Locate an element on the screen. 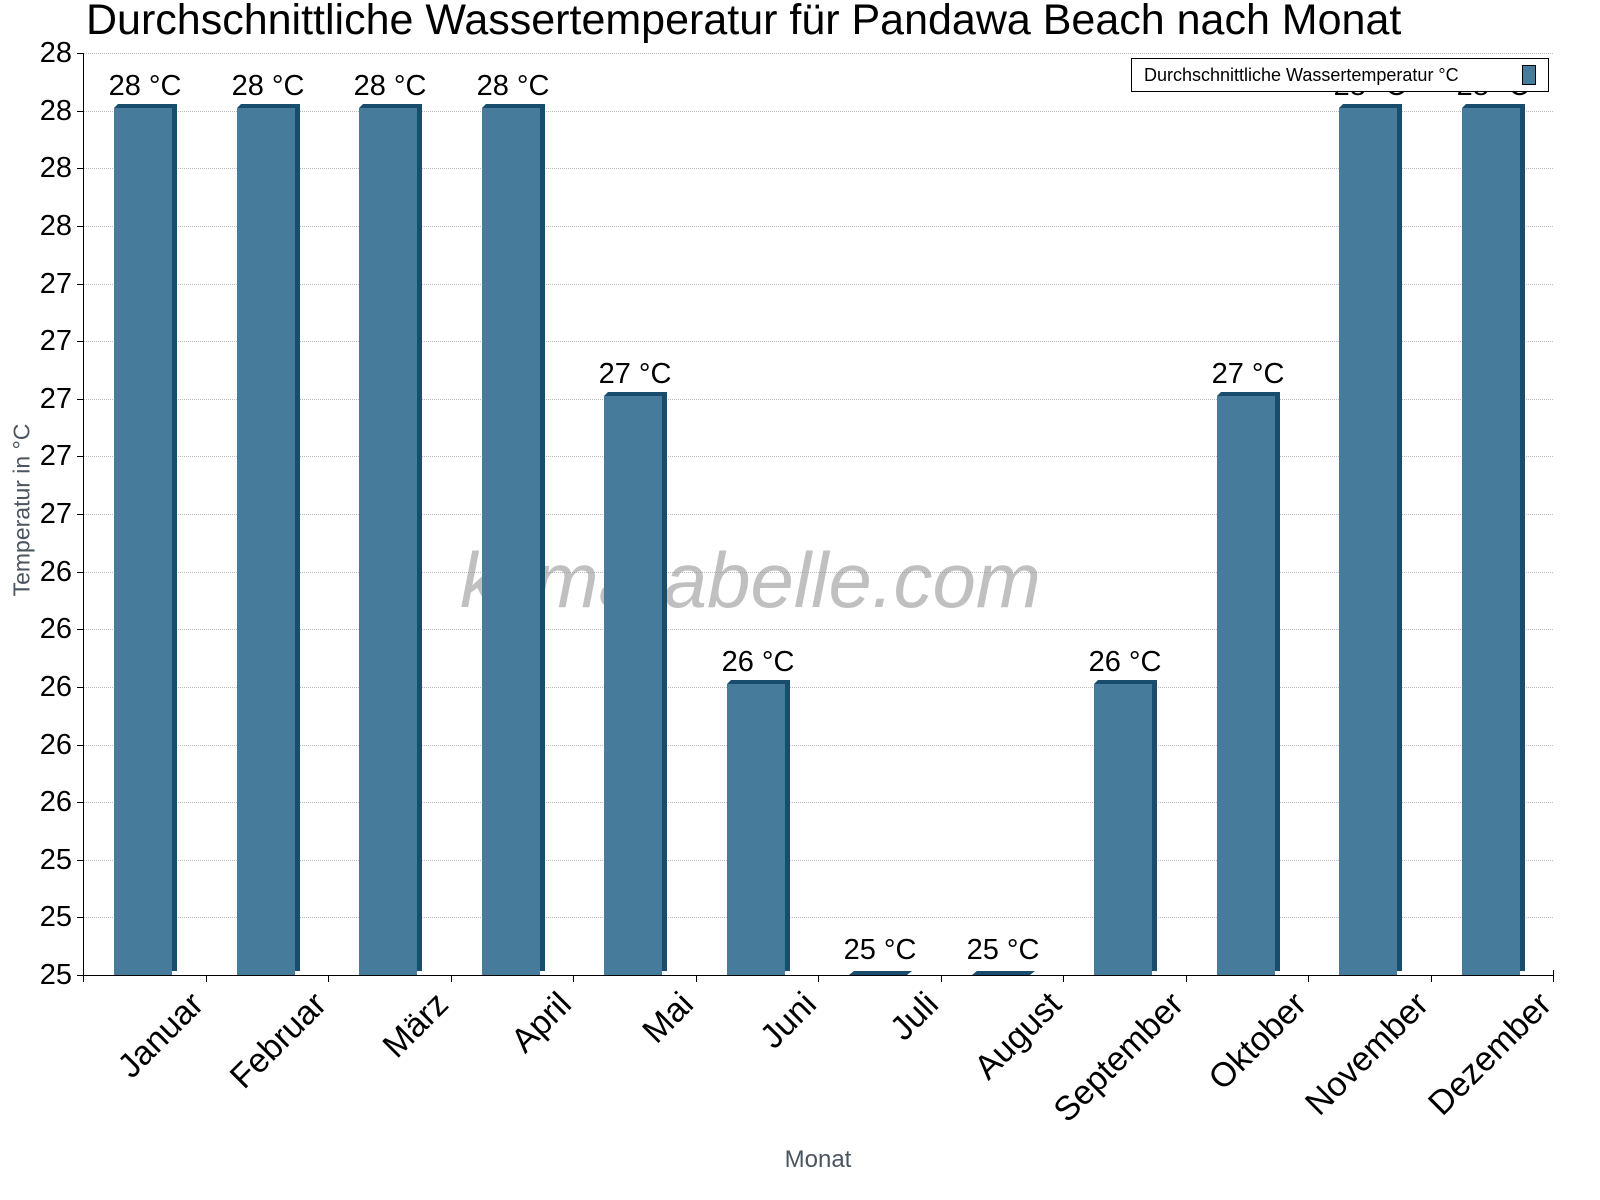 The height and width of the screenshot is (1200, 1600). bar-mai is located at coordinates (633, 685).